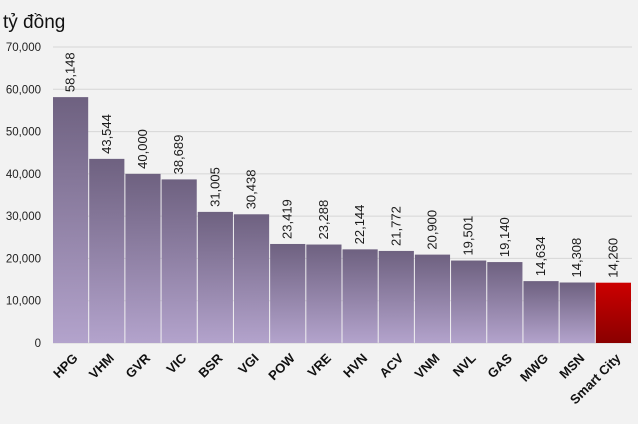 Image resolution: width=638 pixels, height=424 pixels. I want to click on data-label: 30,438, so click(251, 190).